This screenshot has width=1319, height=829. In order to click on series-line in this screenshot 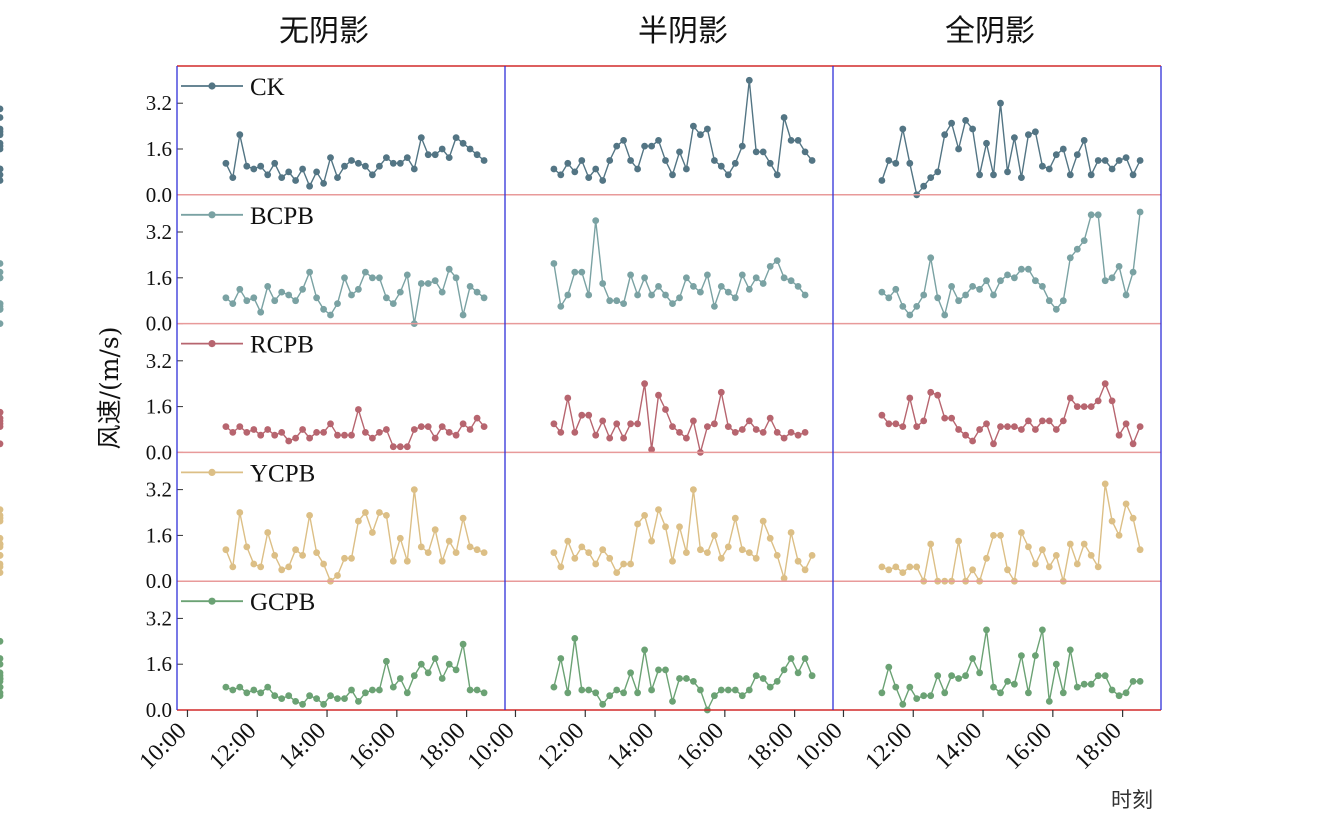, I will do `click(1011, 264)`.